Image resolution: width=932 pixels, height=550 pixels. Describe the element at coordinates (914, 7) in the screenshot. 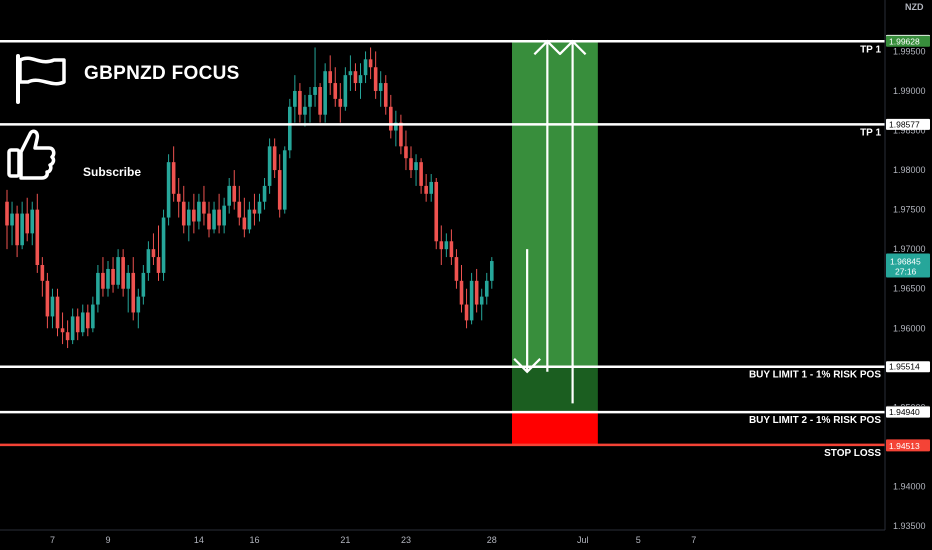

I see `currency-label: NZD` at that location.